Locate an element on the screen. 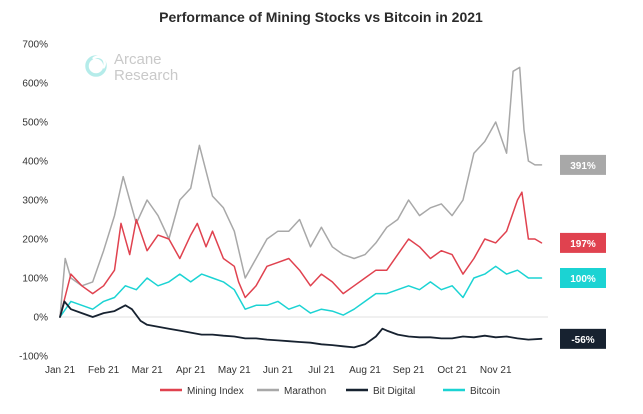 The width and height of the screenshot is (643, 414). x-tick-label: Nov 21 is located at coordinates (496, 370).